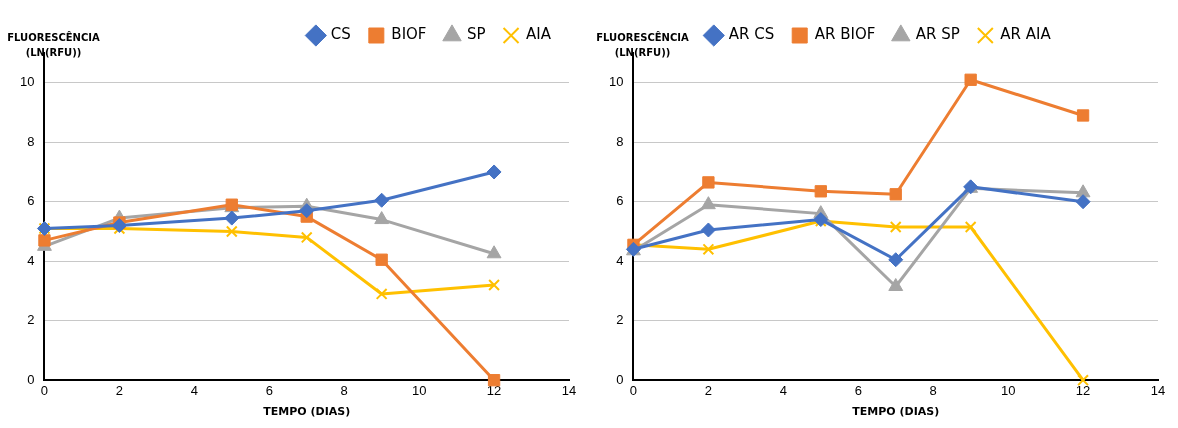  What do you see at coordinates (340, 34) in the screenshot?
I see `legend-label: CS` at bounding box center [340, 34].